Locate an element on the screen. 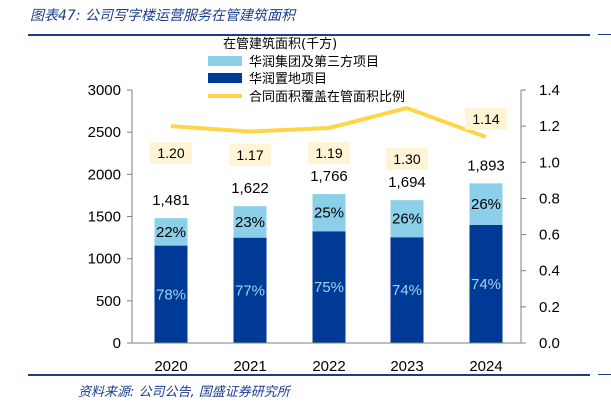 The width and height of the screenshot is (611, 410). figure-title: 图表47: 公司写字楼运营服务在管建筑面积 is located at coordinates (162, 16).